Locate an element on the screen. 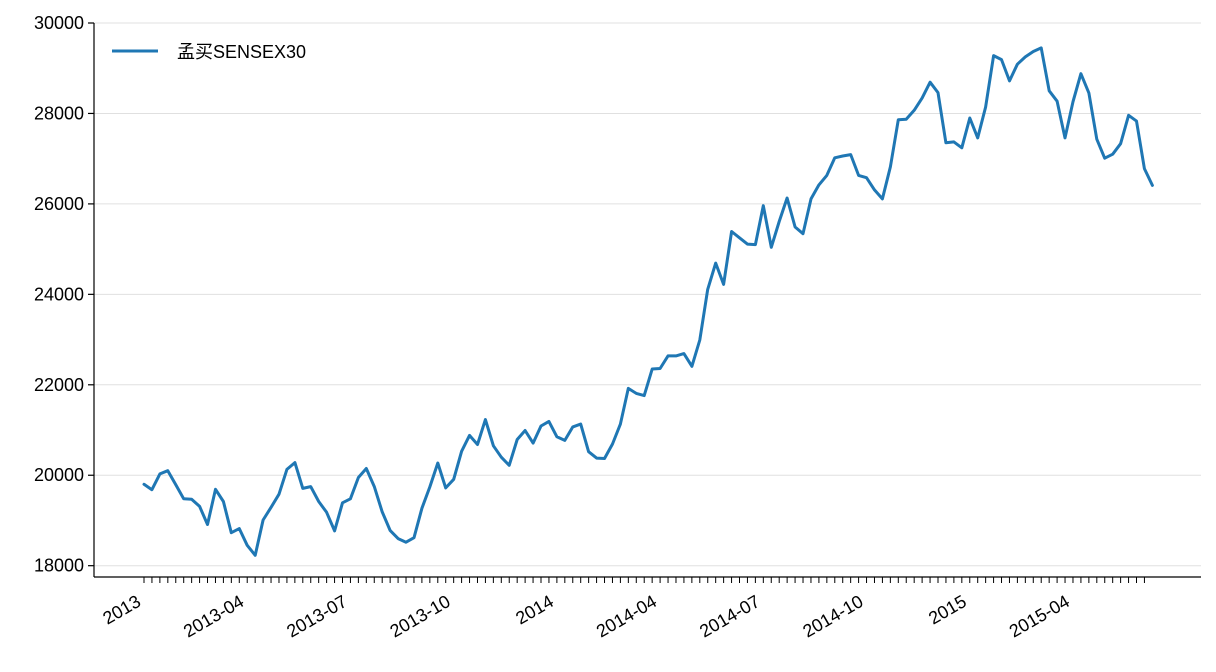  y-tick-label: 26000 is located at coordinates (59, 204).